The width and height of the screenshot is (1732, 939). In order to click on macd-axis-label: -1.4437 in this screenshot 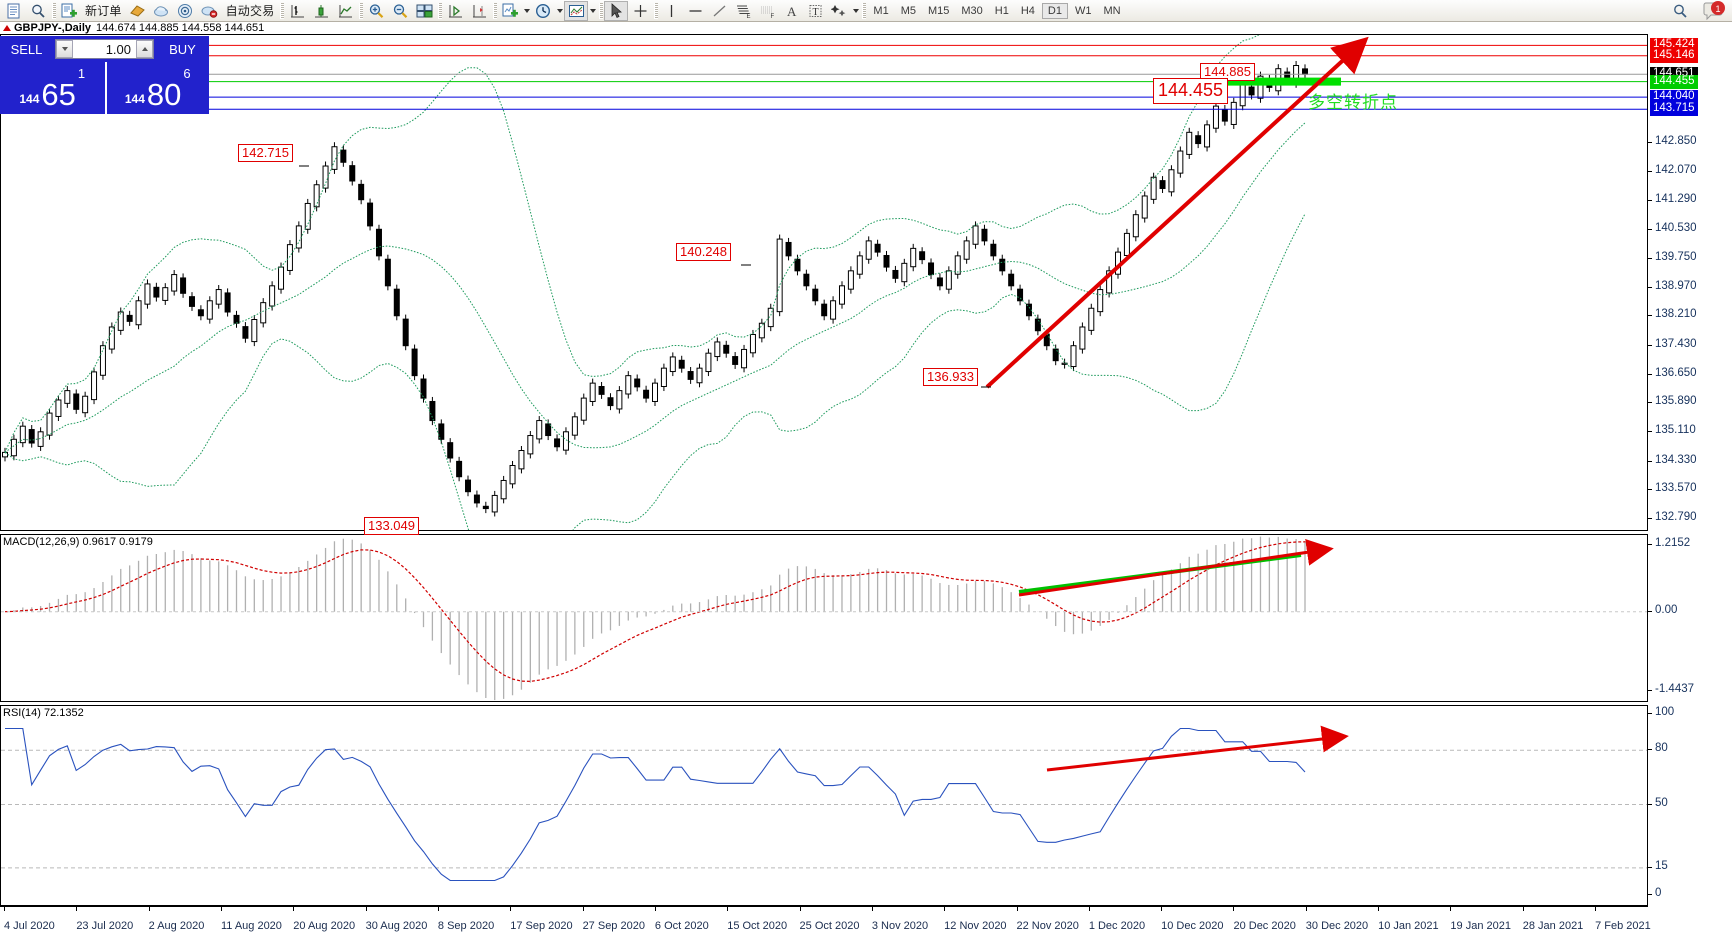, I will do `click(1675, 689)`.